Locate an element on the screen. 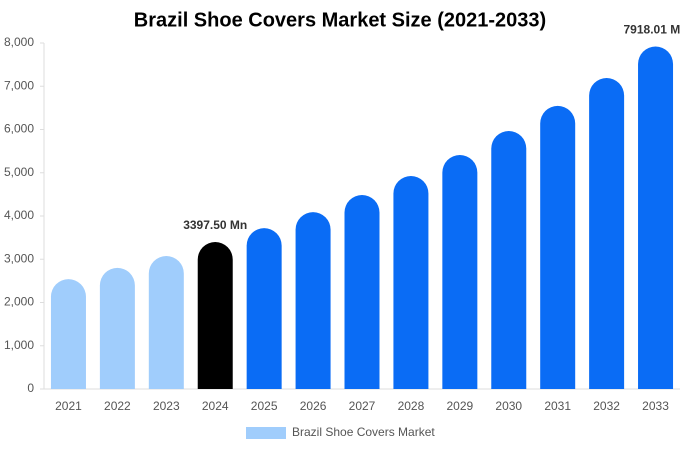  legend-label: Brazil Shoe Covers Market is located at coordinates (363, 432).